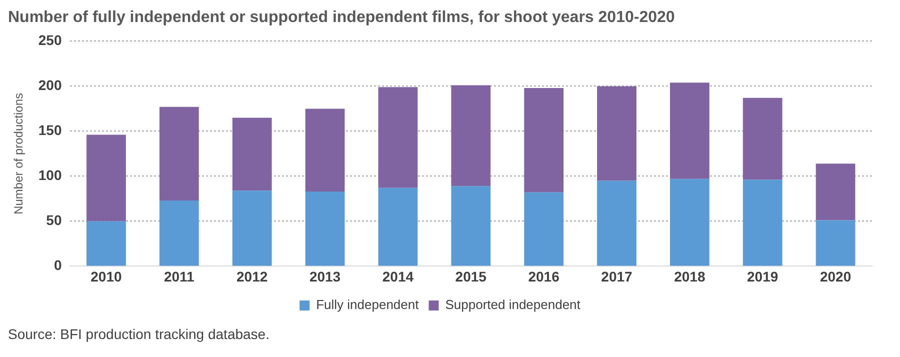  What do you see at coordinates (690, 276) in the screenshot?
I see `x-tick-label: 2018` at bounding box center [690, 276].